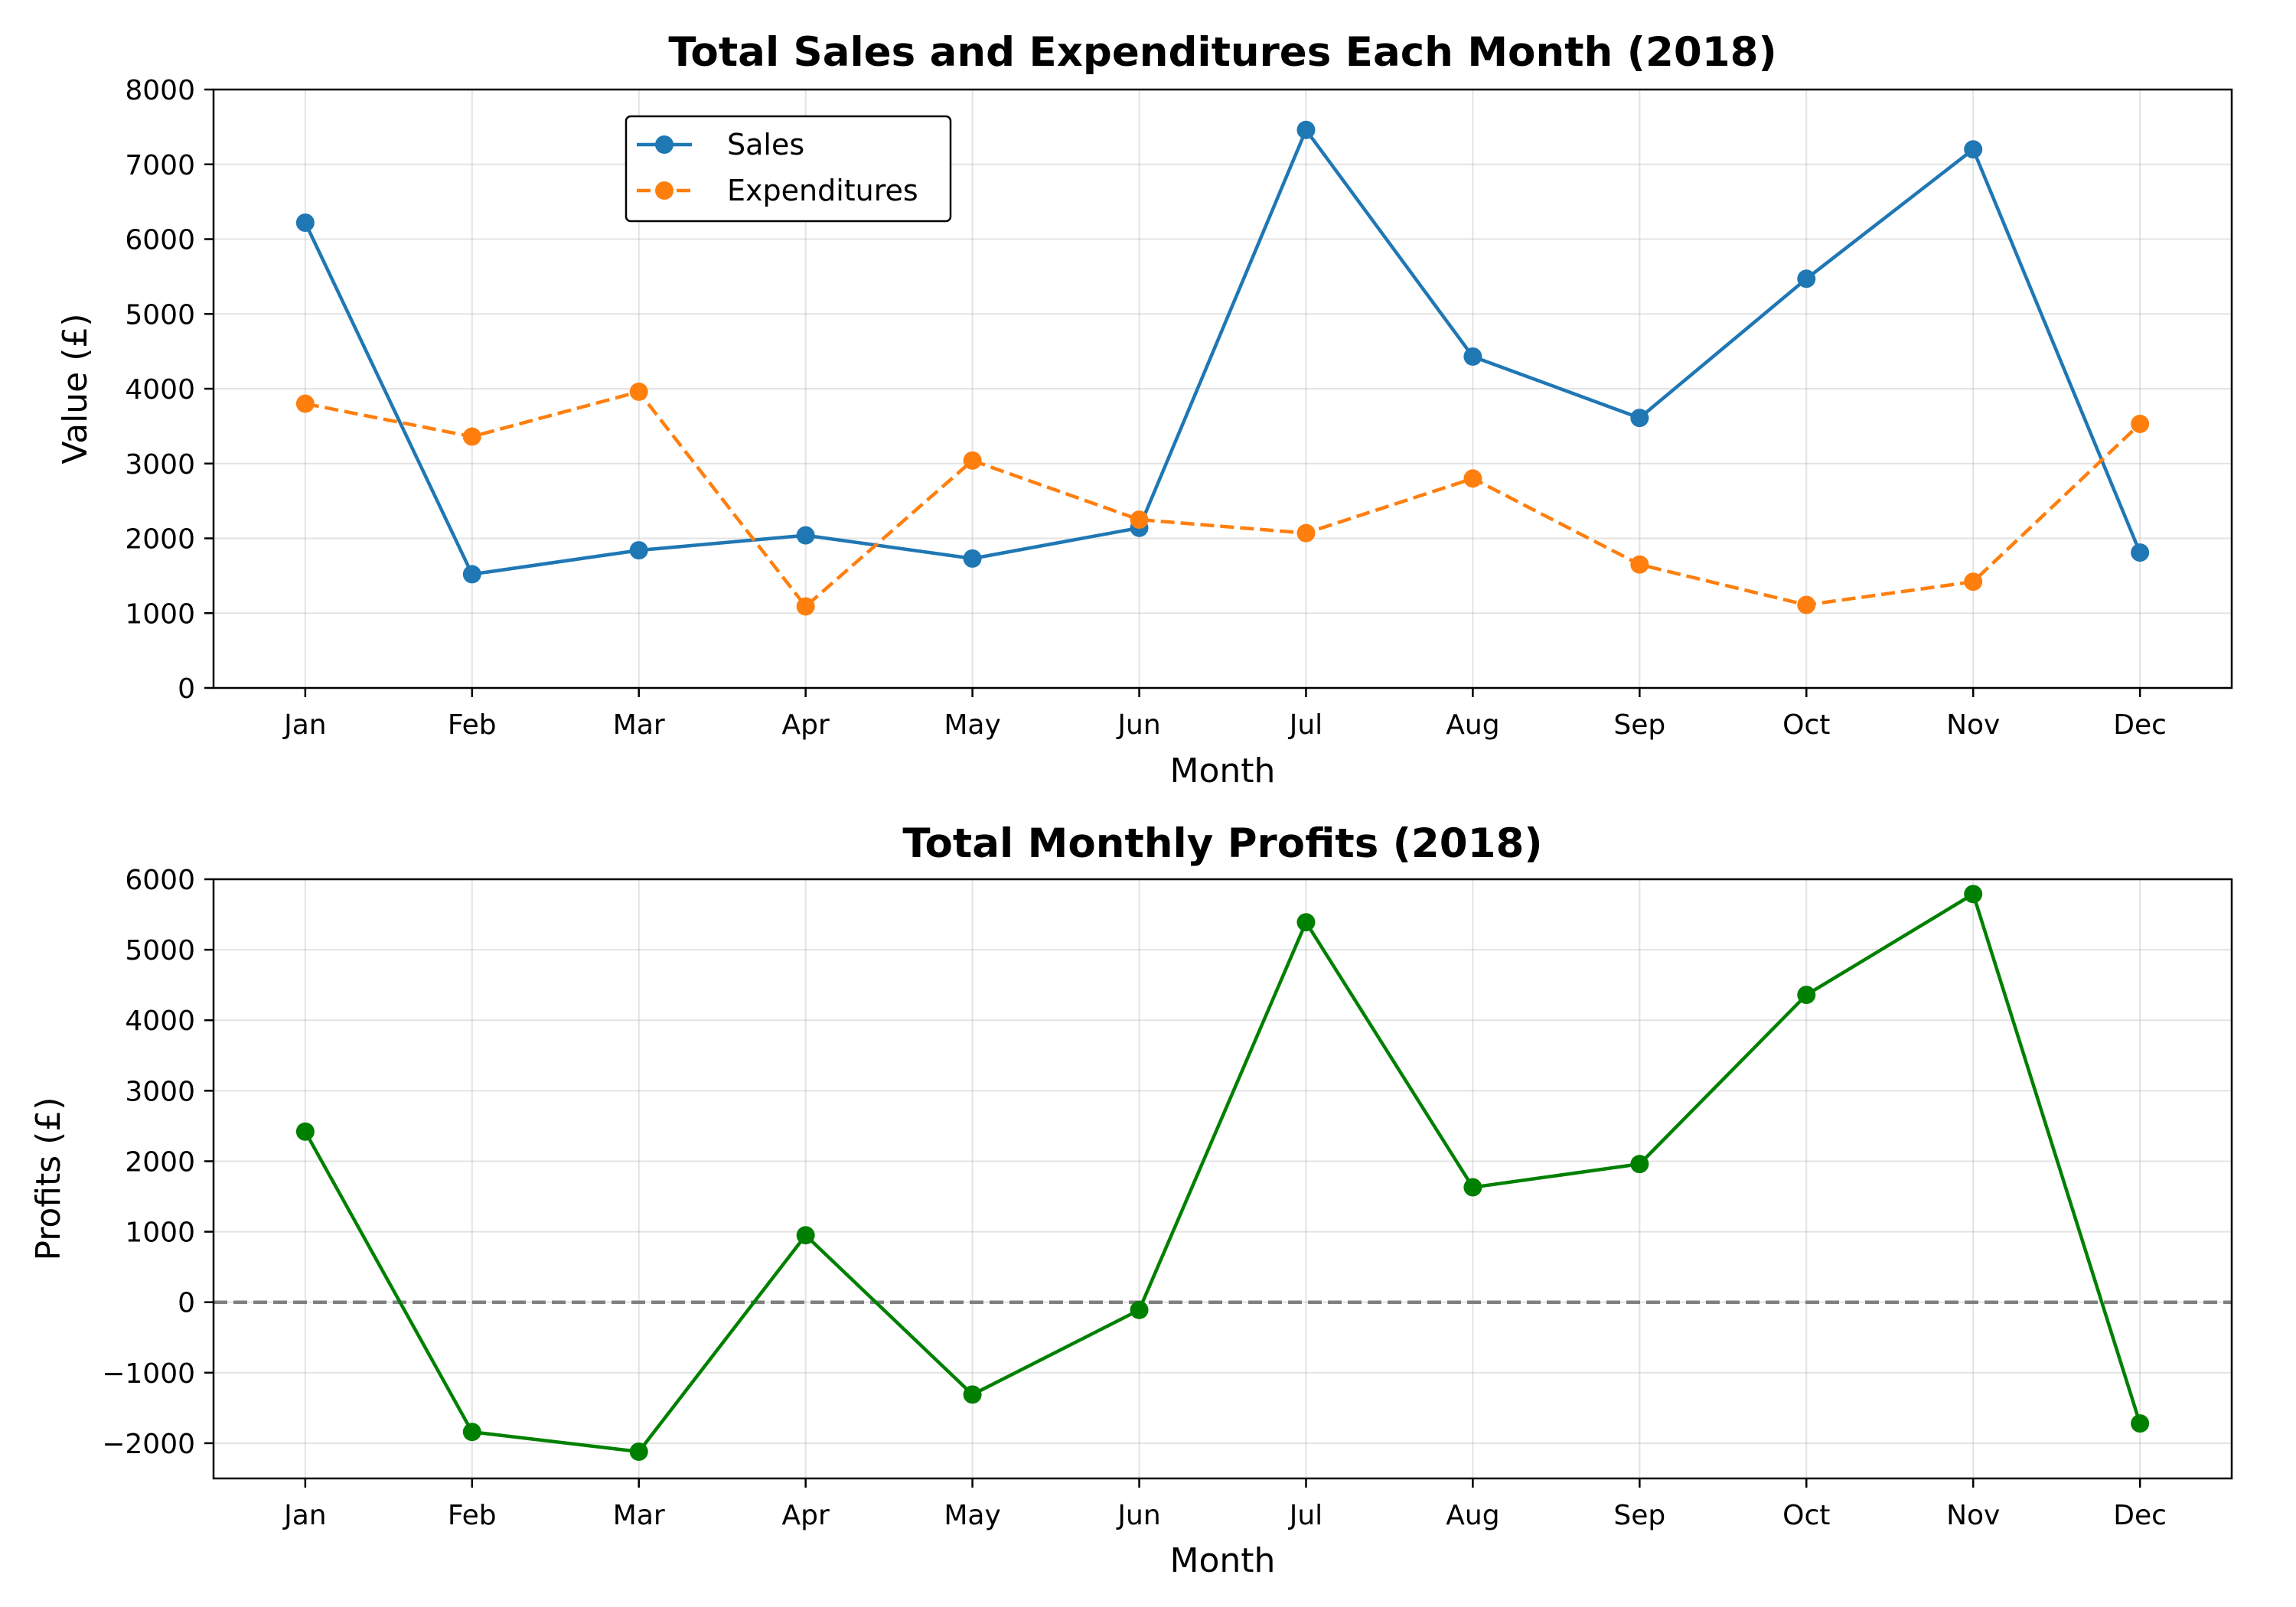 The image size is (2296, 1607). I want to click on legend-label: Sales, so click(765, 144).